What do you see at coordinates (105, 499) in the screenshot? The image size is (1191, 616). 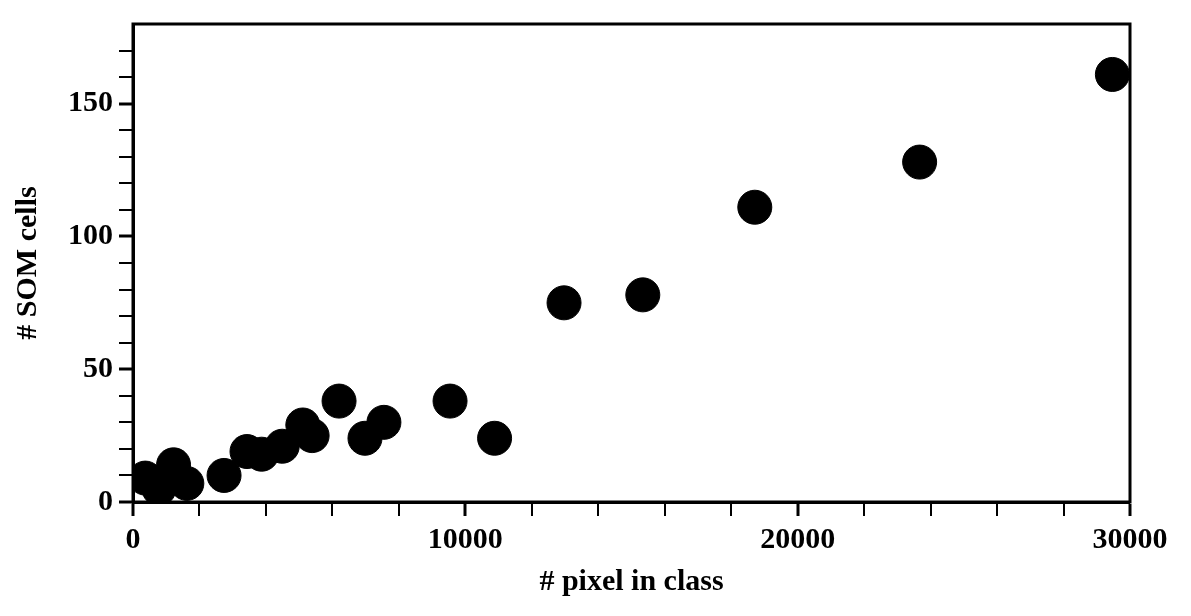 I see `y-tick-label: 0` at bounding box center [105, 499].